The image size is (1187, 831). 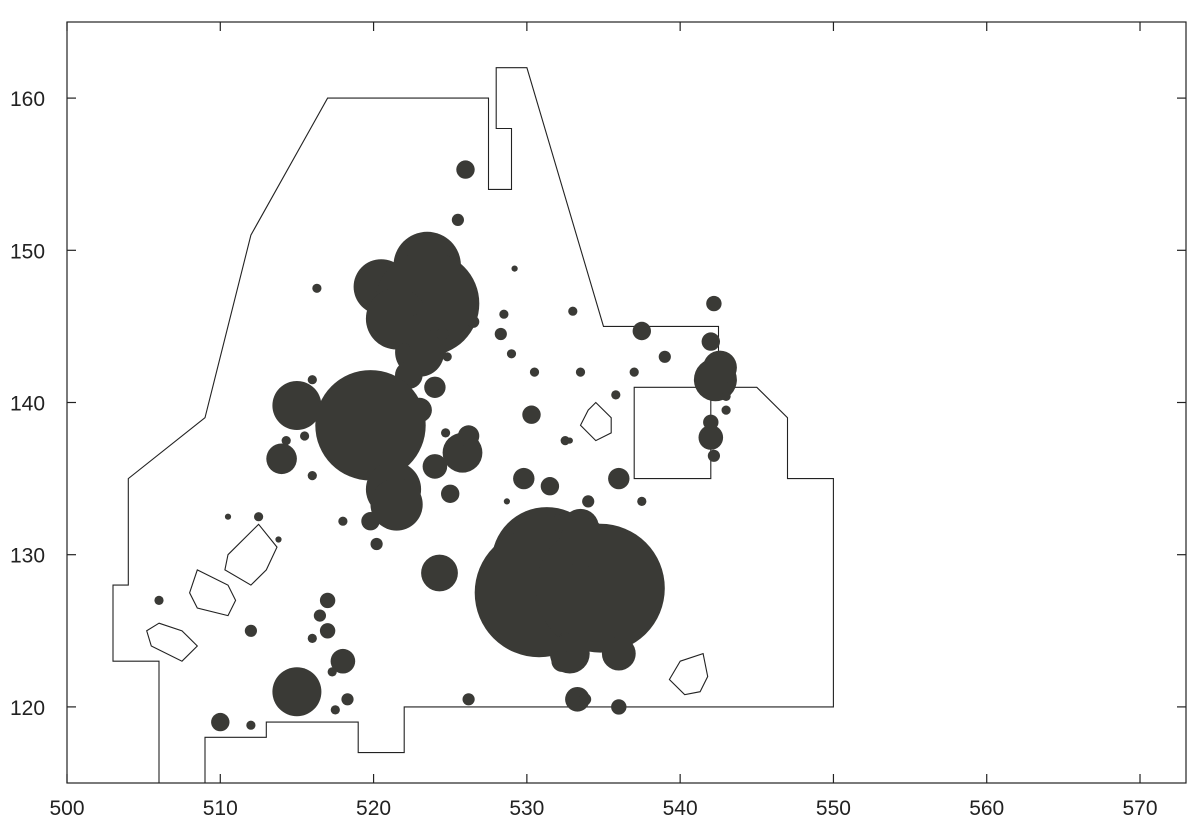 What do you see at coordinates (66, 808) in the screenshot?
I see `x-tick-label: 500` at bounding box center [66, 808].